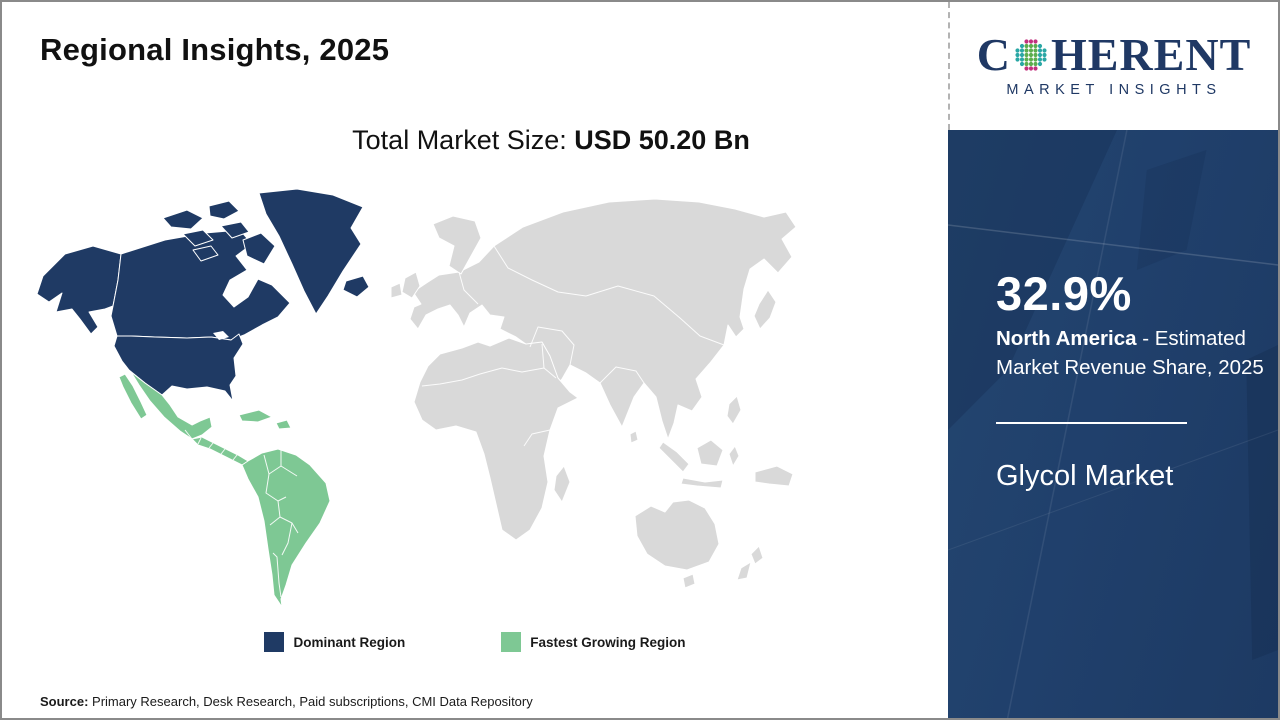  What do you see at coordinates (1091, 423) in the screenshot?
I see `divider-line` at bounding box center [1091, 423].